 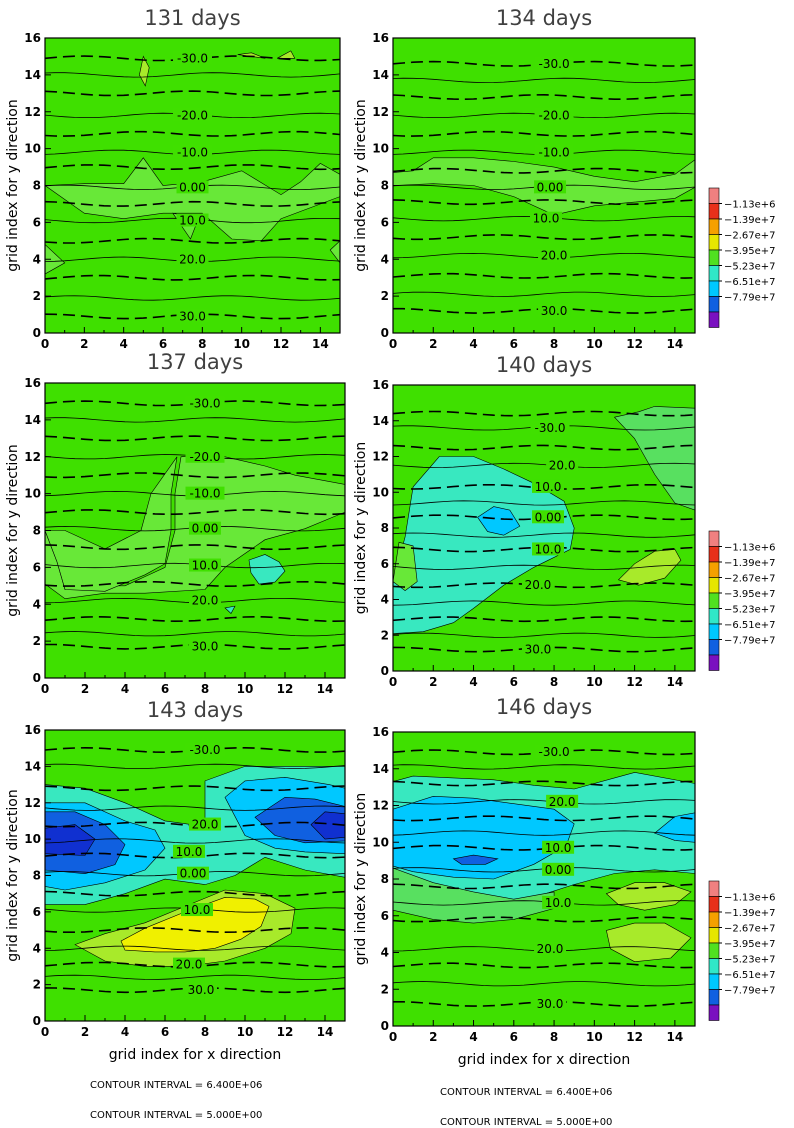 What do you see at coordinates (750, 563) in the screenshot?
I see `colorbar-label: −1.39e+7` at bounding box center [750, 563].